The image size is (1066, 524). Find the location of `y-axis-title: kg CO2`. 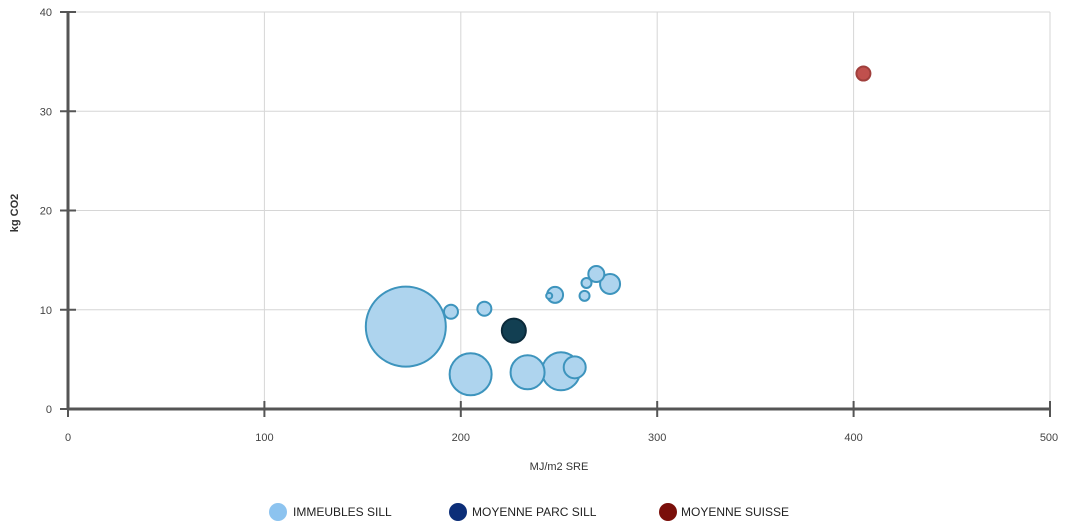

y-axis-title: kg CO2 is located at coordinates (15, 213).